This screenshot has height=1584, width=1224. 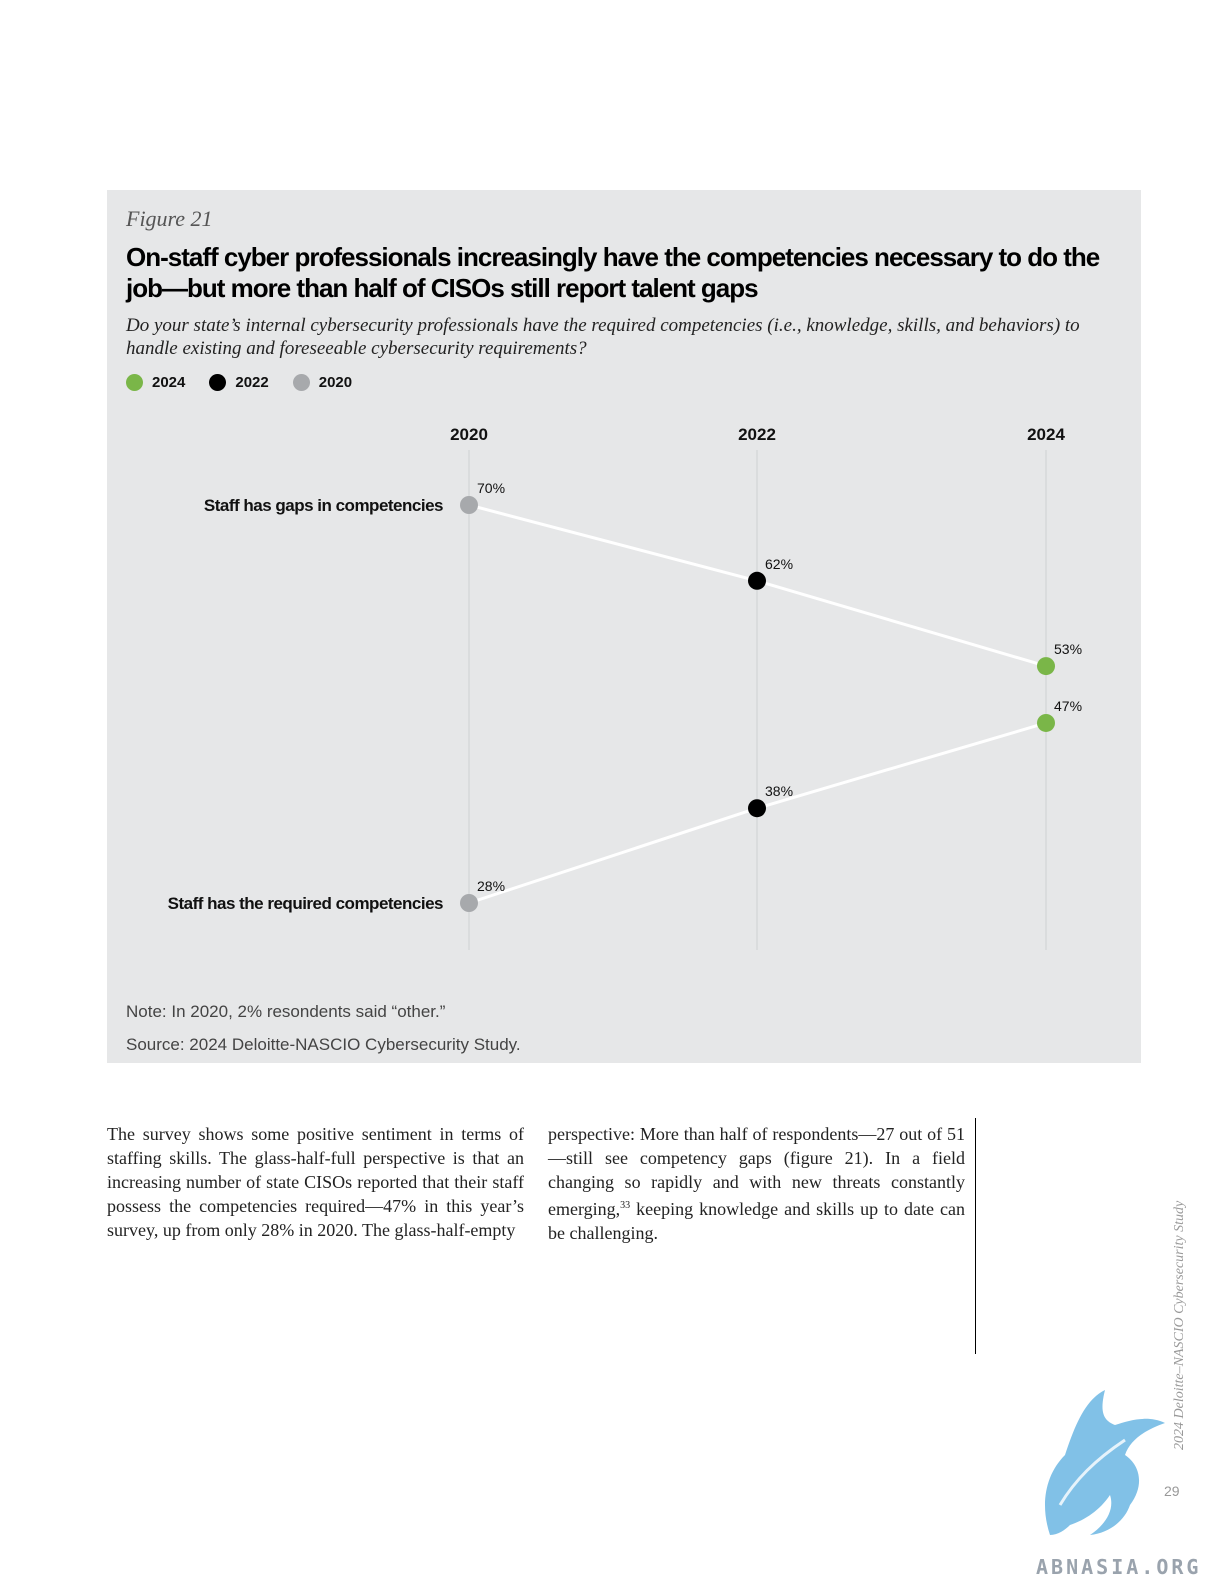 What do you see at coordinates (305, 903) in the screenshot?
I see `series-name-1: Staff has the required competencies` at bounding box center [305, 903].